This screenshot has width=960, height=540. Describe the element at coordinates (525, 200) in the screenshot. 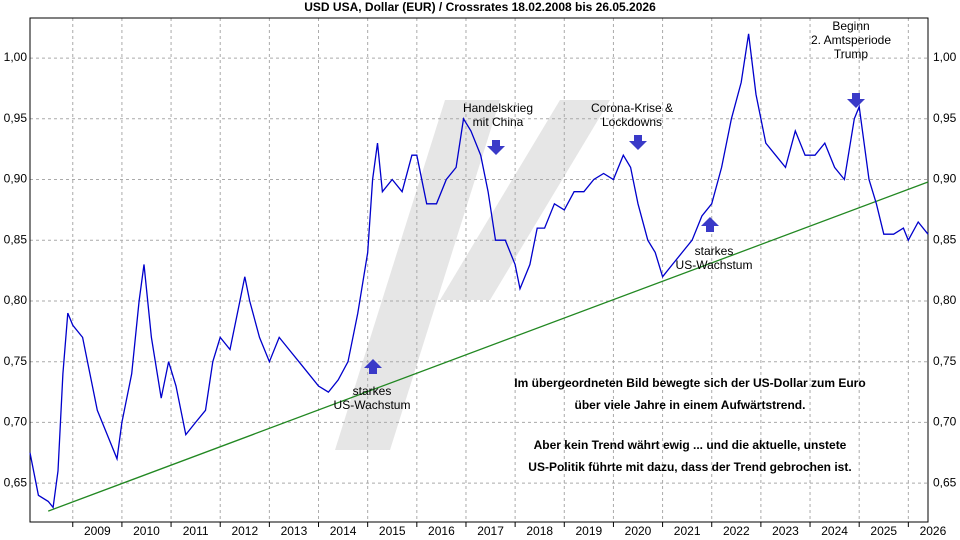

I see `watermark` at that location.